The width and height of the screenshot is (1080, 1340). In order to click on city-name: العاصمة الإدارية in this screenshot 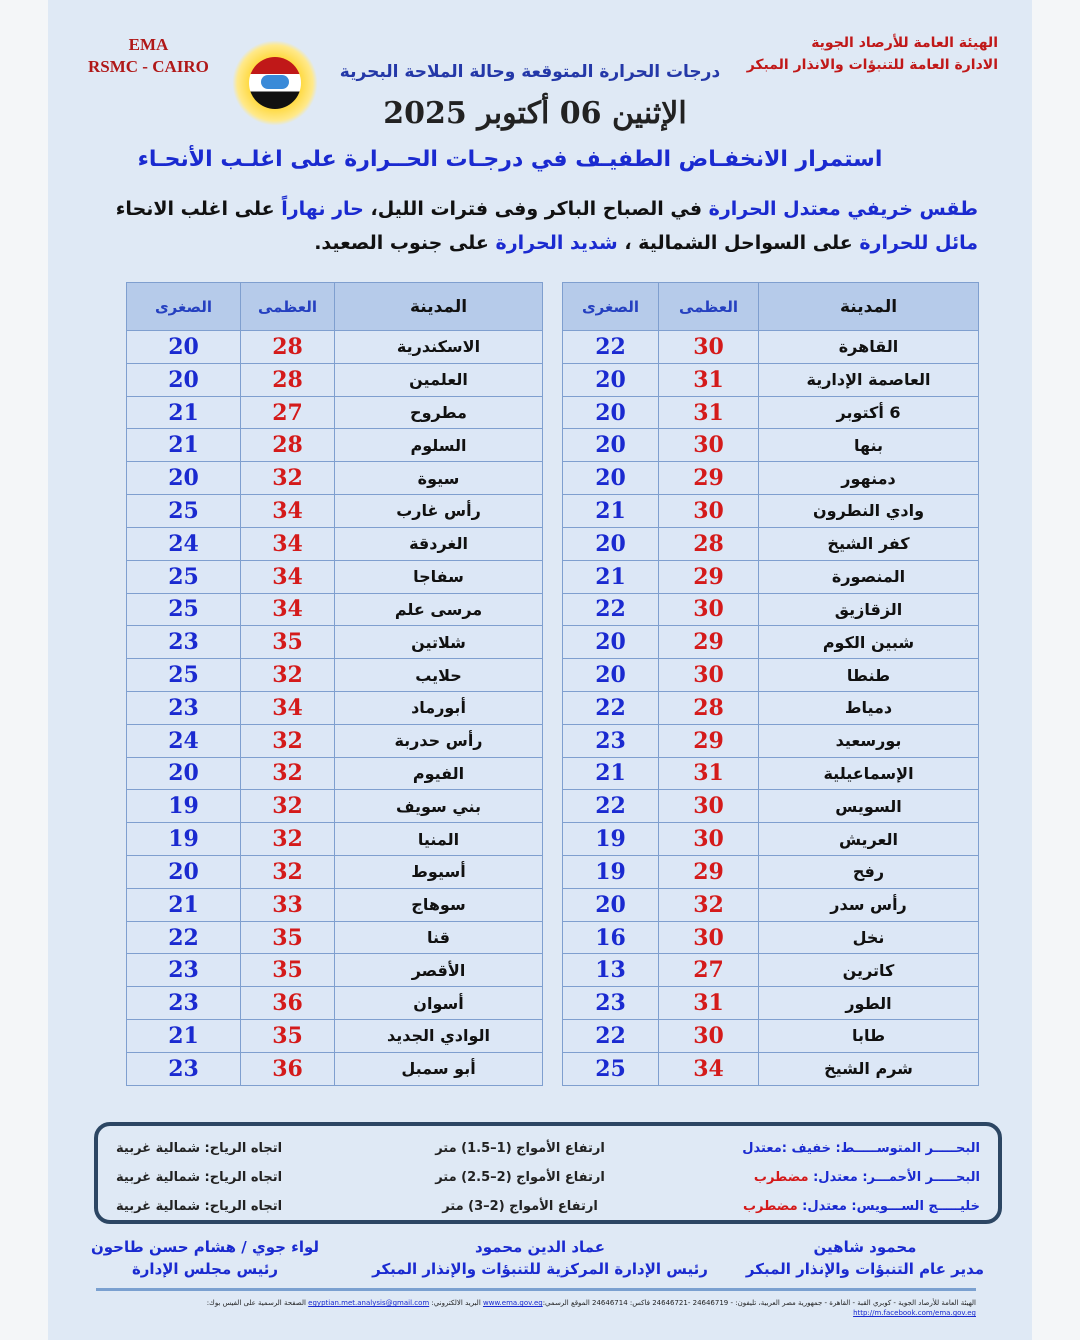, I will do `click(868, 379)`.